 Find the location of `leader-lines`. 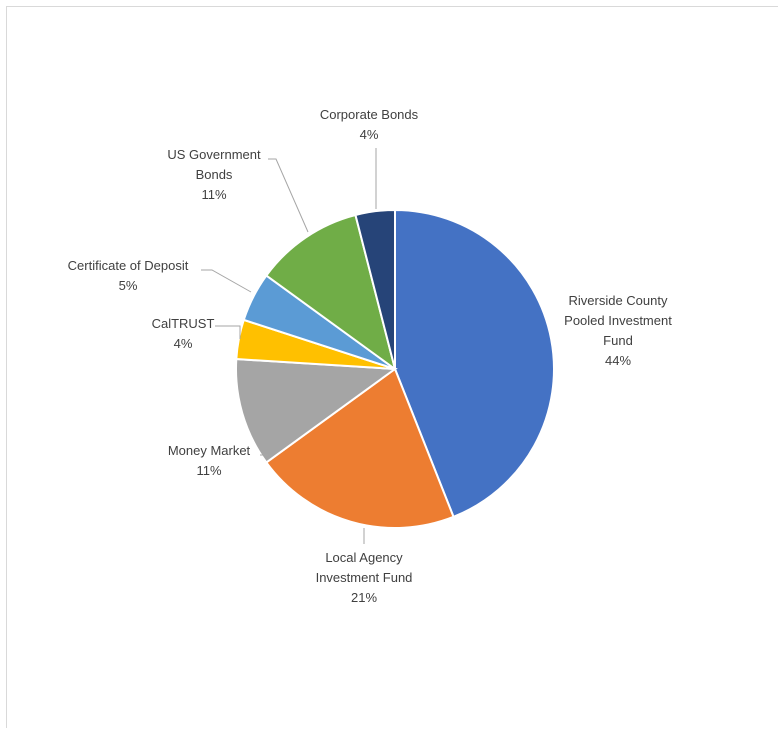

leader-lines is located at coordinates (289, 346).